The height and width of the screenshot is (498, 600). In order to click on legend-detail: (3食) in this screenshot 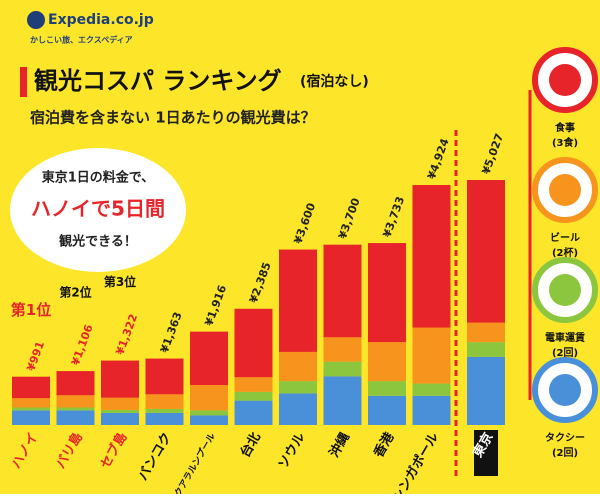, I will do `click(565, 142)`.